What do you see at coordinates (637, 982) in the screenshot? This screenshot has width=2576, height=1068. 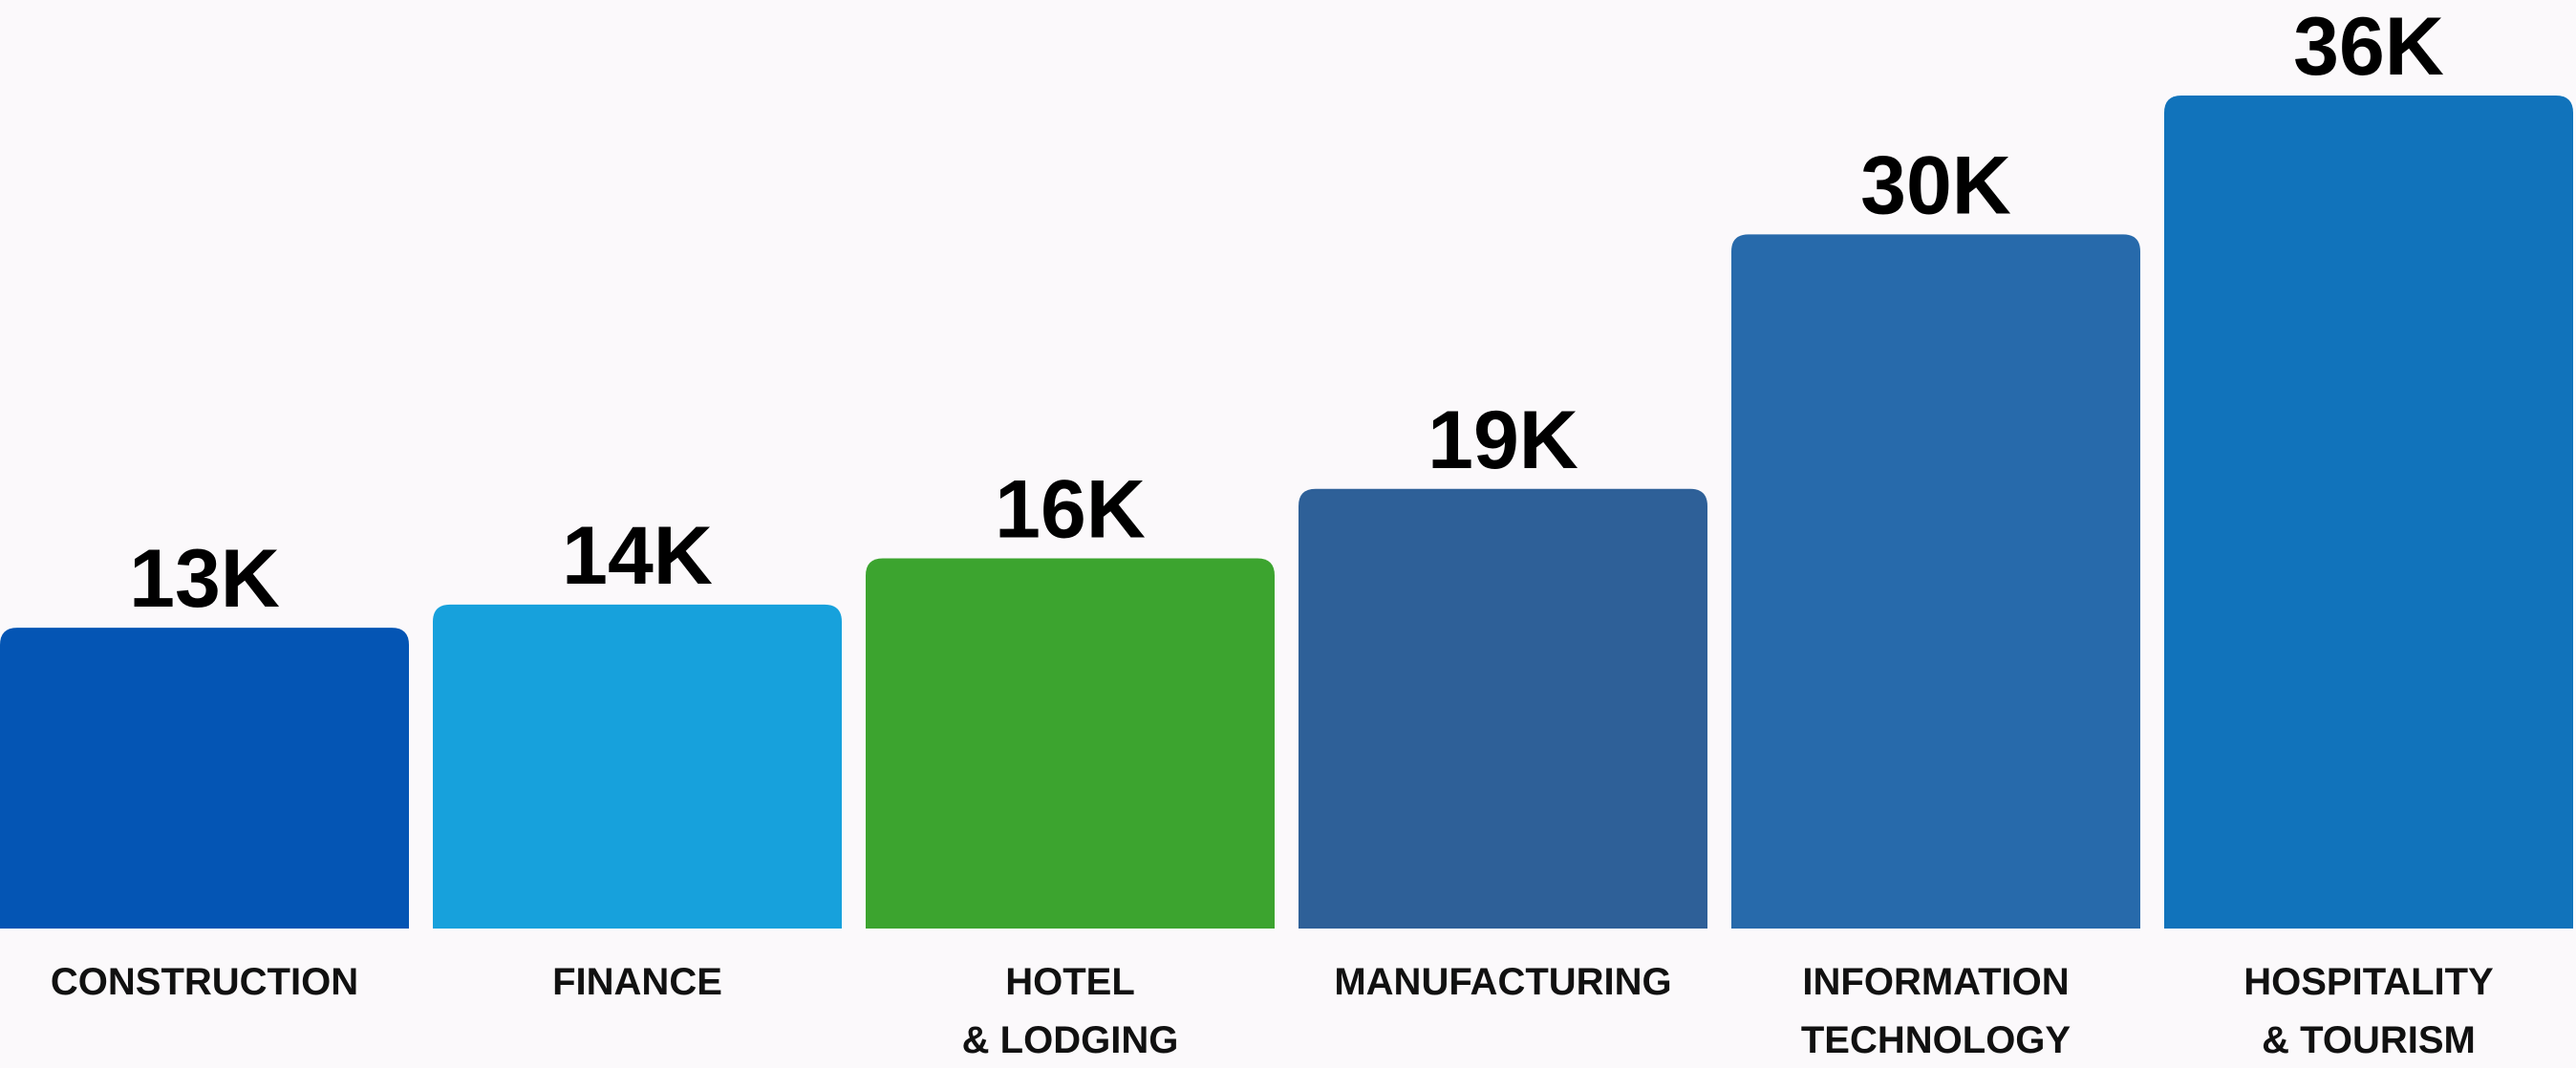 I see `category-label-1: FINANCE` at bounding box center [637, 982].